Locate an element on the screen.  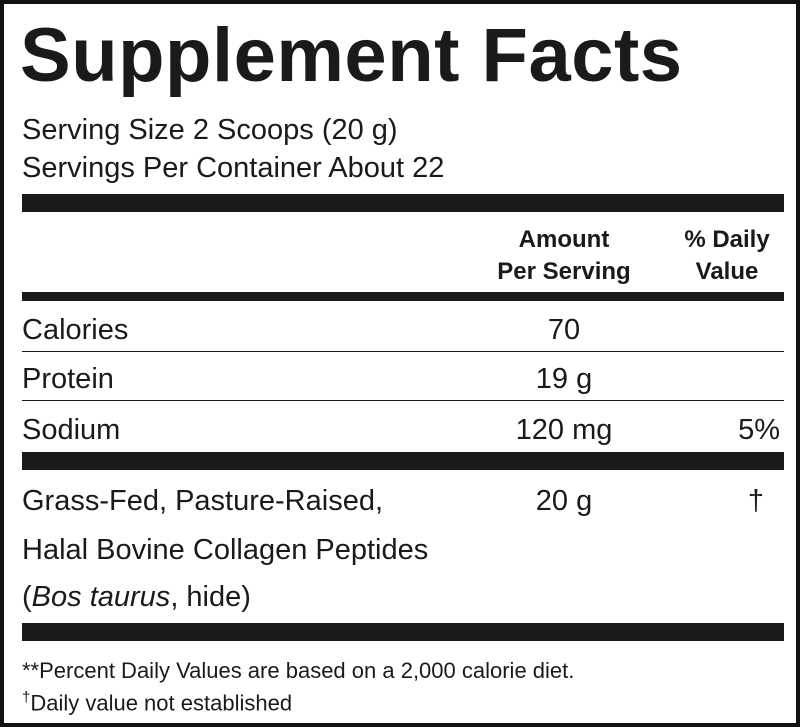
ingredient-source-text: ( is located at coordinates (27, 597).